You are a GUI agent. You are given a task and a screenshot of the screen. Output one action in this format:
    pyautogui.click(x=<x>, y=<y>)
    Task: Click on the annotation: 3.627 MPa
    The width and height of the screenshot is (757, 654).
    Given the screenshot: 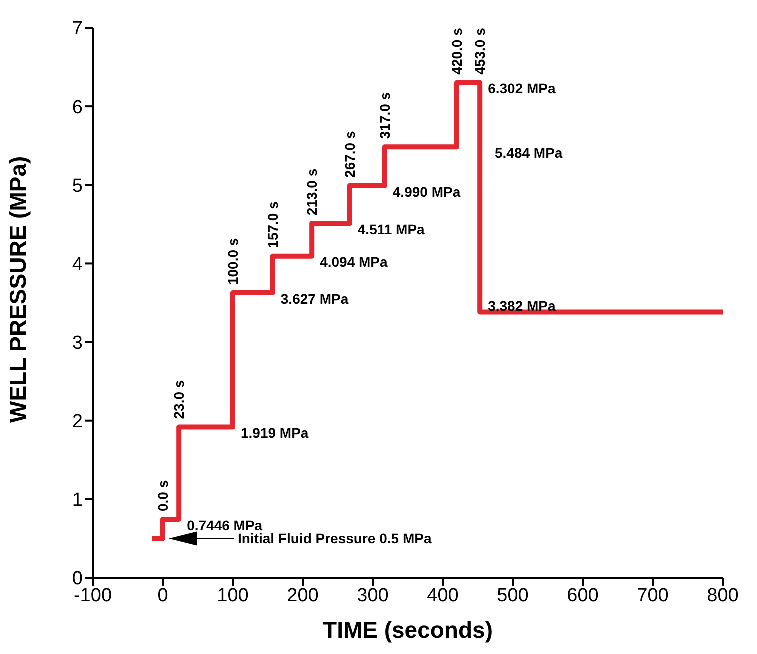 What is the action you would take?
    pyautogui.click(x=314, y=298)
    